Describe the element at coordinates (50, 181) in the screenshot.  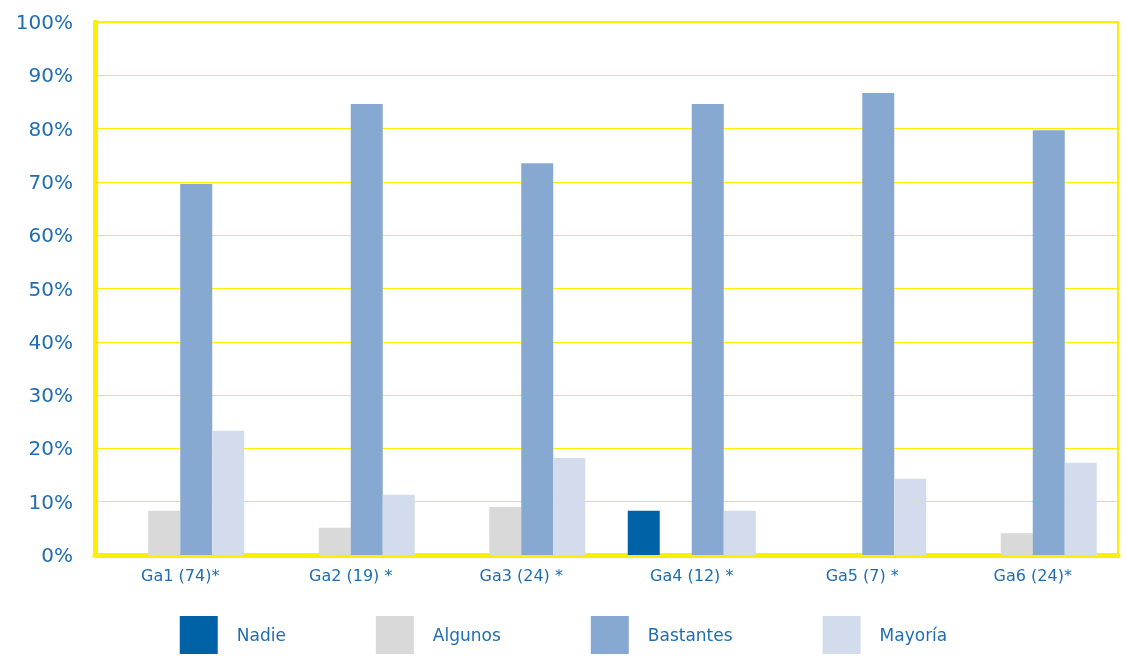
I see `y-tick-label: 70%` at that location.